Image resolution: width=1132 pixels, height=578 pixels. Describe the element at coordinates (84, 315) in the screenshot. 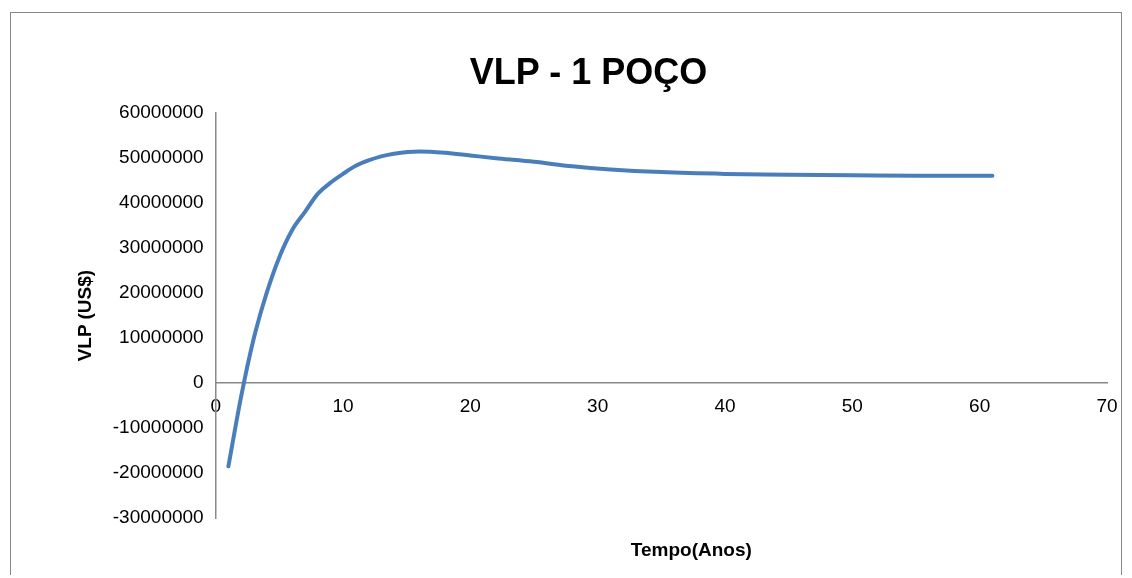

I see `y-axis-title: VLP (US$)` at that location.